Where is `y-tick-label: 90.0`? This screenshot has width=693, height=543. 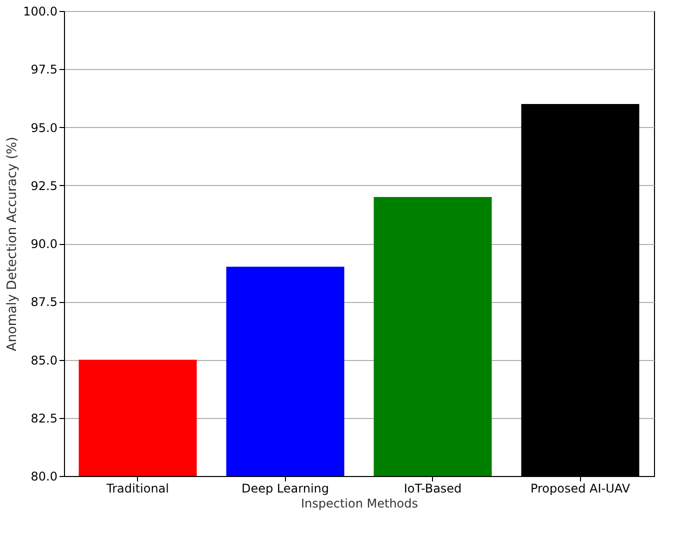
y-tick-label: 90.0 is located at coordinates (44, 244).